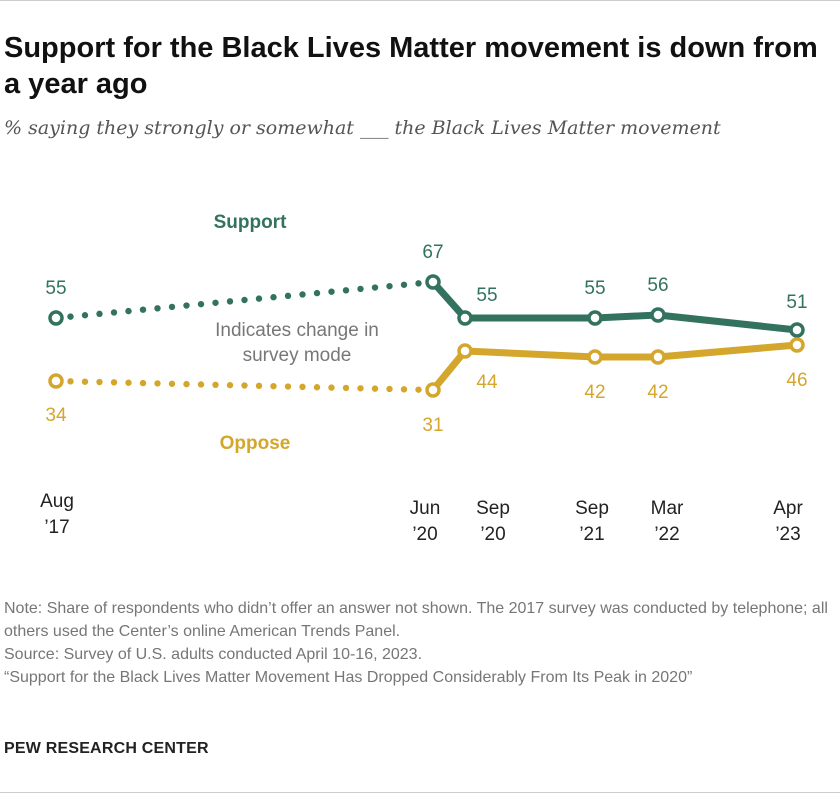 This screenshot has width=840, height=800. Describe the element at coordinates (591, 534) in the screenshot. I see `x-tick-label: ’21` at that location.